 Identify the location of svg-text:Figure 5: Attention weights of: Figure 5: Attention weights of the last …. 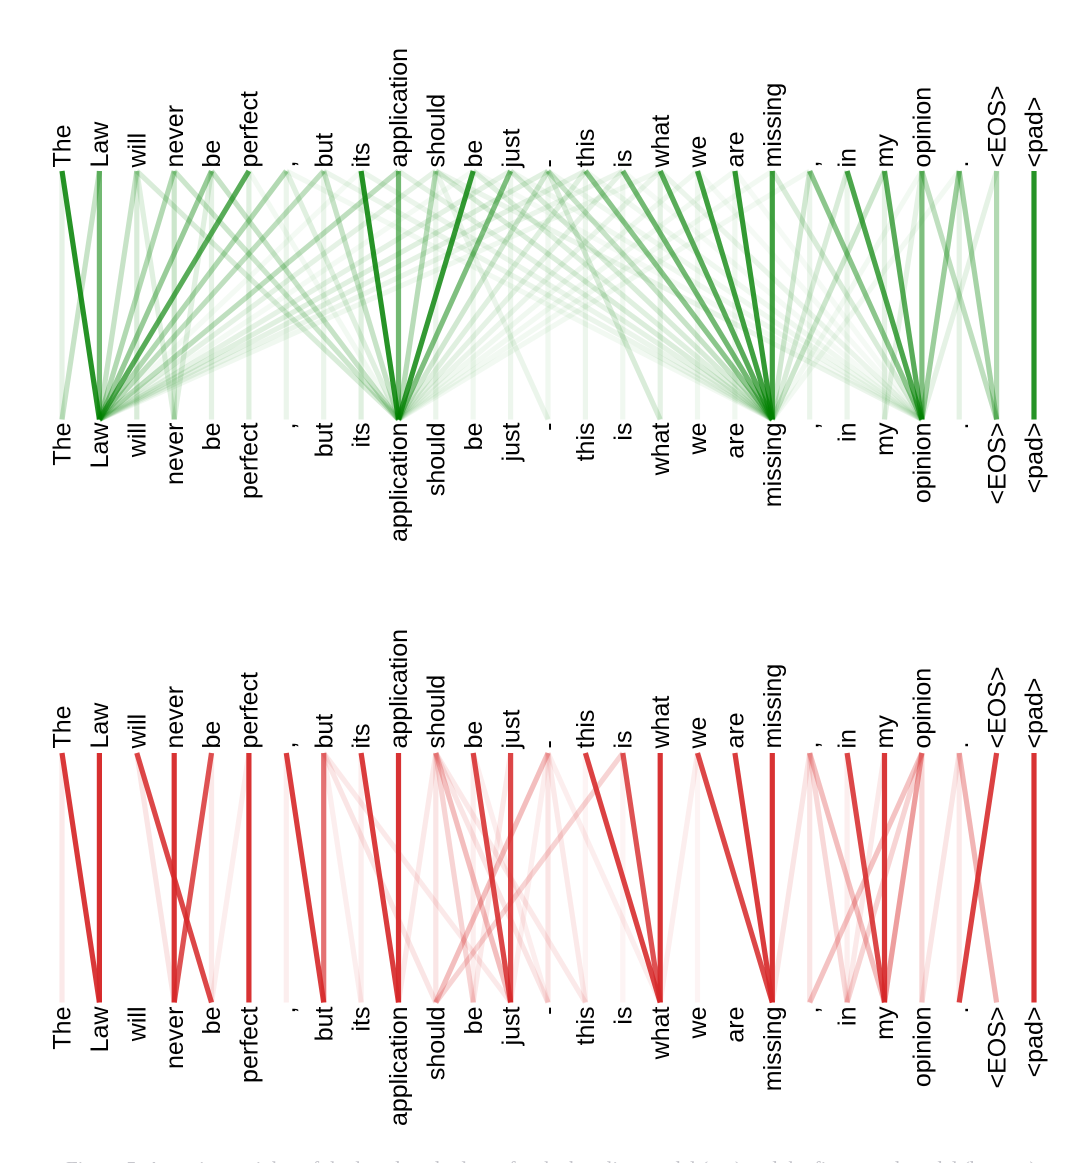
(554, 1160).